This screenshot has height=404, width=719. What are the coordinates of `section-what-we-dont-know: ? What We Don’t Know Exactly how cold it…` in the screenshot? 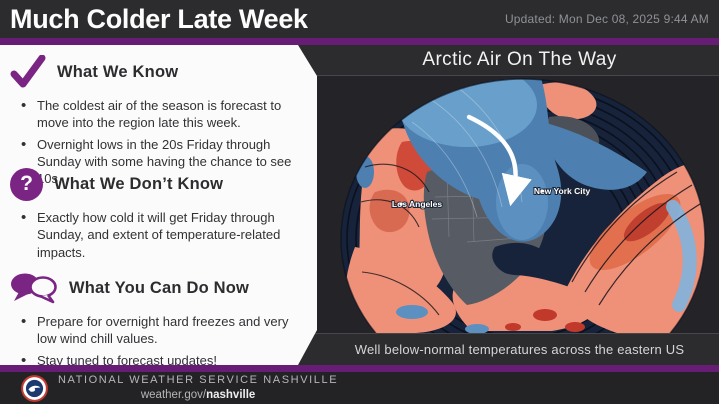 It's located at (155, 215).